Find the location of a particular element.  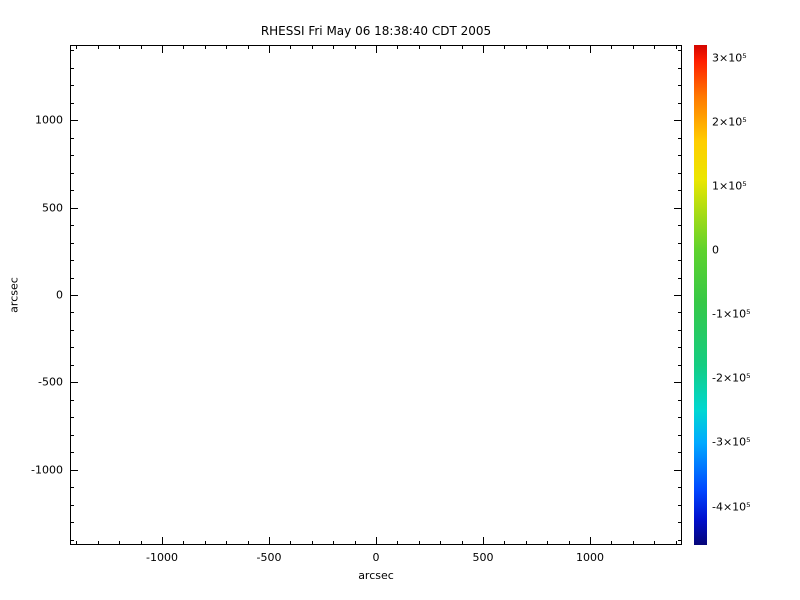

colorbar-tick-label: 0 is located at coordinates (715, 250).